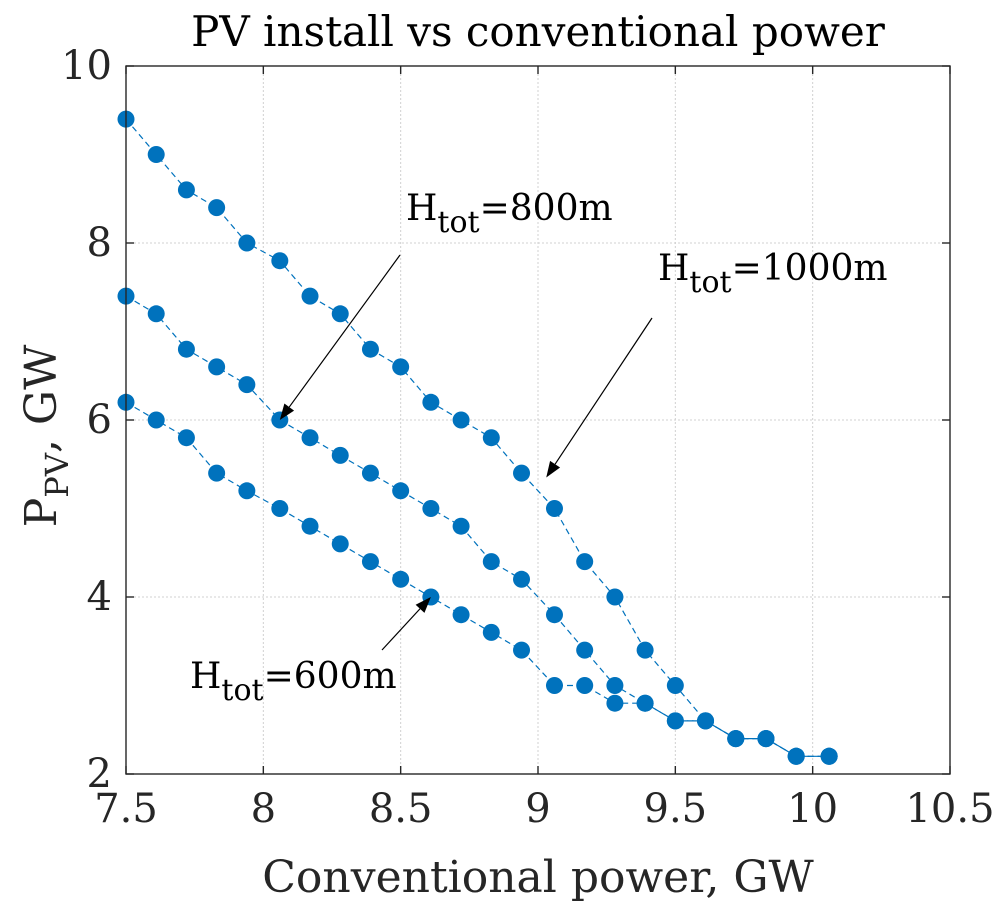  Describe the element at coordinates (86, 66) in the screenshot. I see `y-tick-label: 10` at that location.